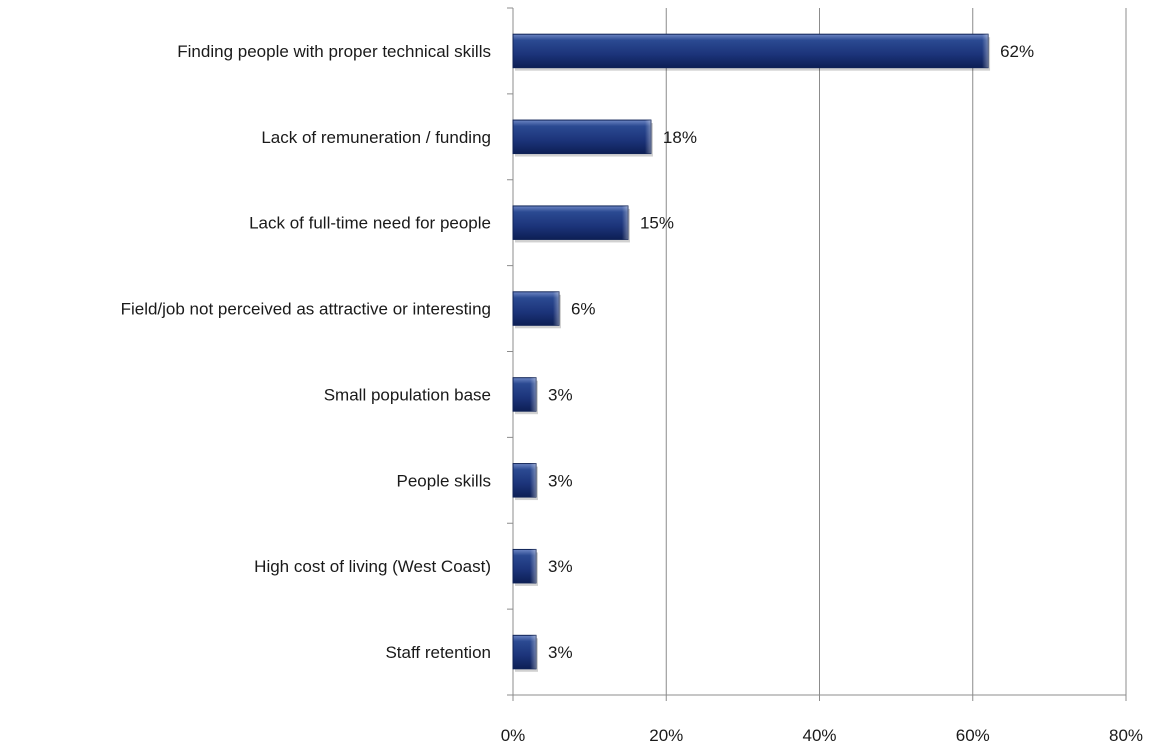 The image size is (1156, 747). Describe the element at coordinates (444, 480) in the screenshot. I see `category-label: People skills` at that location.